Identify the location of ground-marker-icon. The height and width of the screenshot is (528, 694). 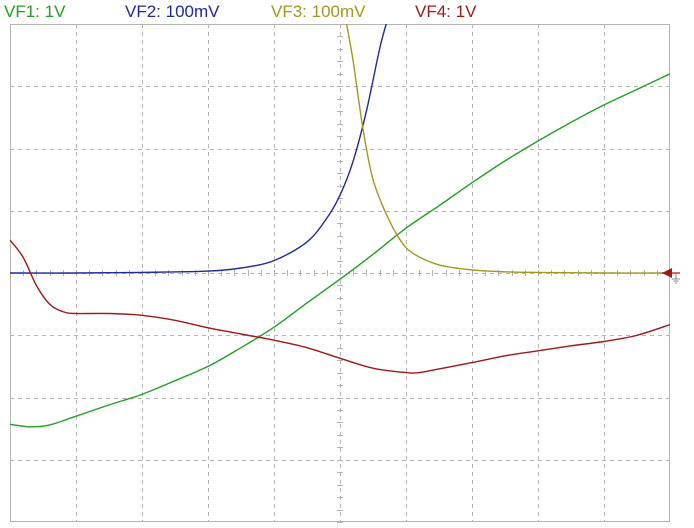
(671, 276).